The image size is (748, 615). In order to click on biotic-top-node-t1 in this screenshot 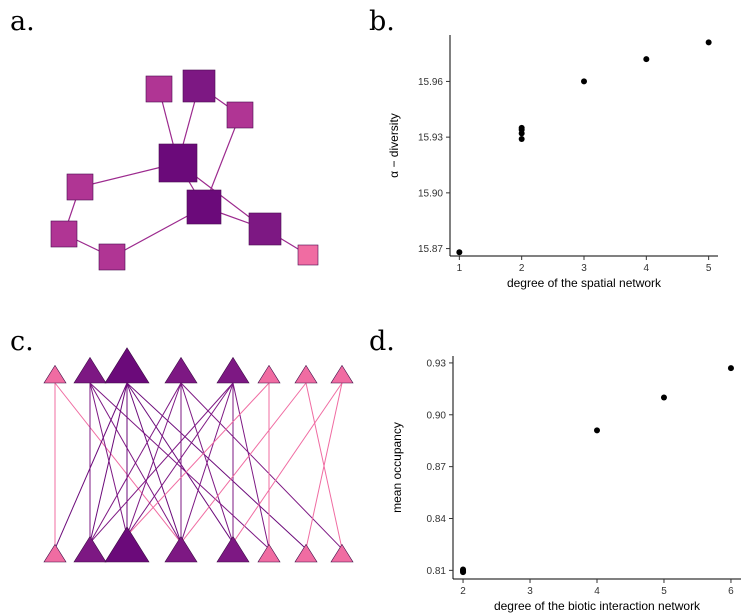, I will do `click(55, 374)`.